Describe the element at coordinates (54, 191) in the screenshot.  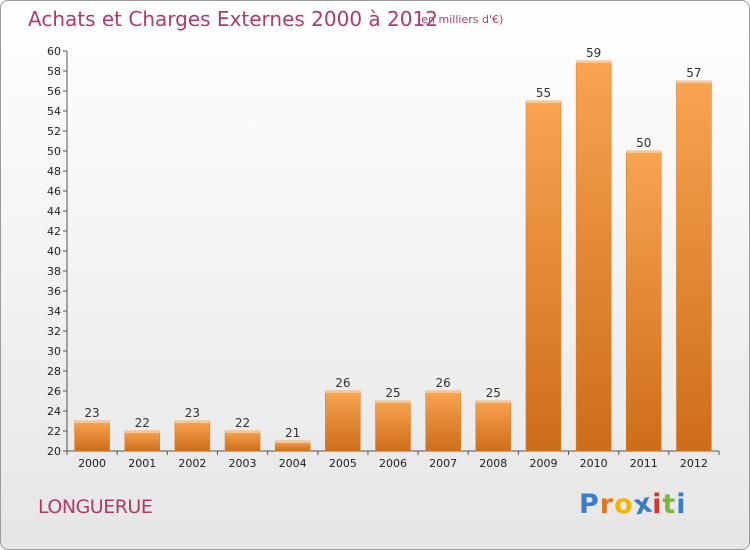
I see `y-tick-label: 46` at that location.